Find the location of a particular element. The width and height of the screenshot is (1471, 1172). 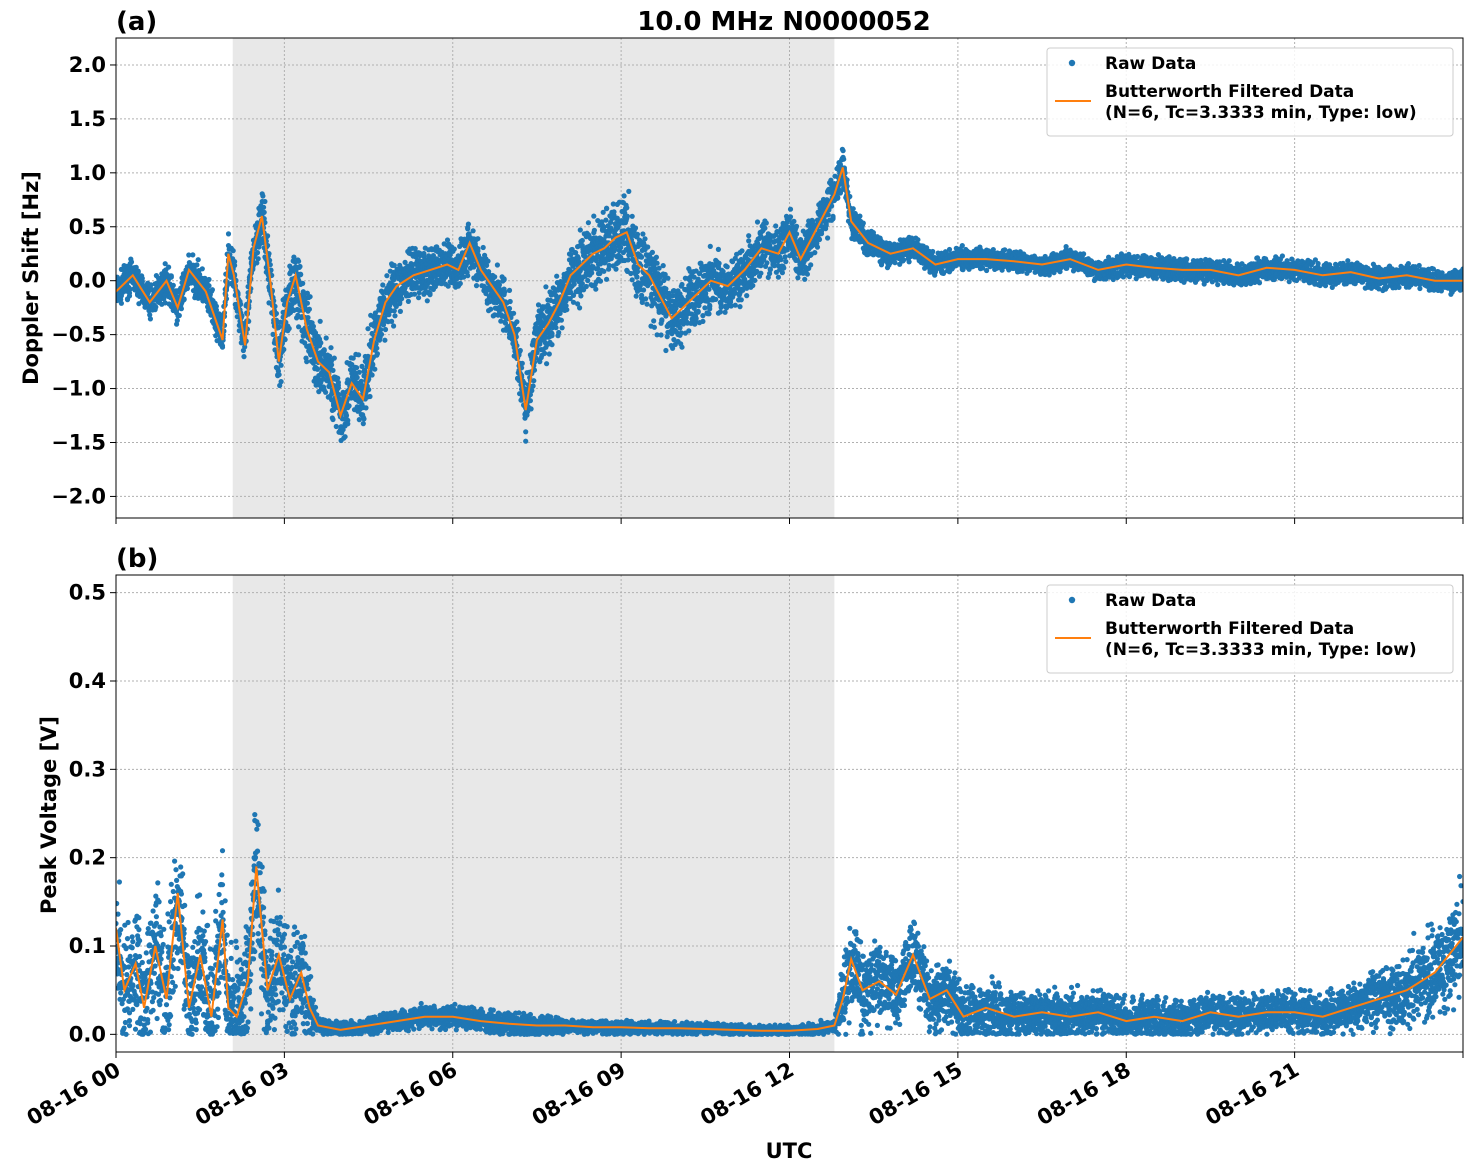

x-axis-label: UTC is located at coordinates (789, 1151).